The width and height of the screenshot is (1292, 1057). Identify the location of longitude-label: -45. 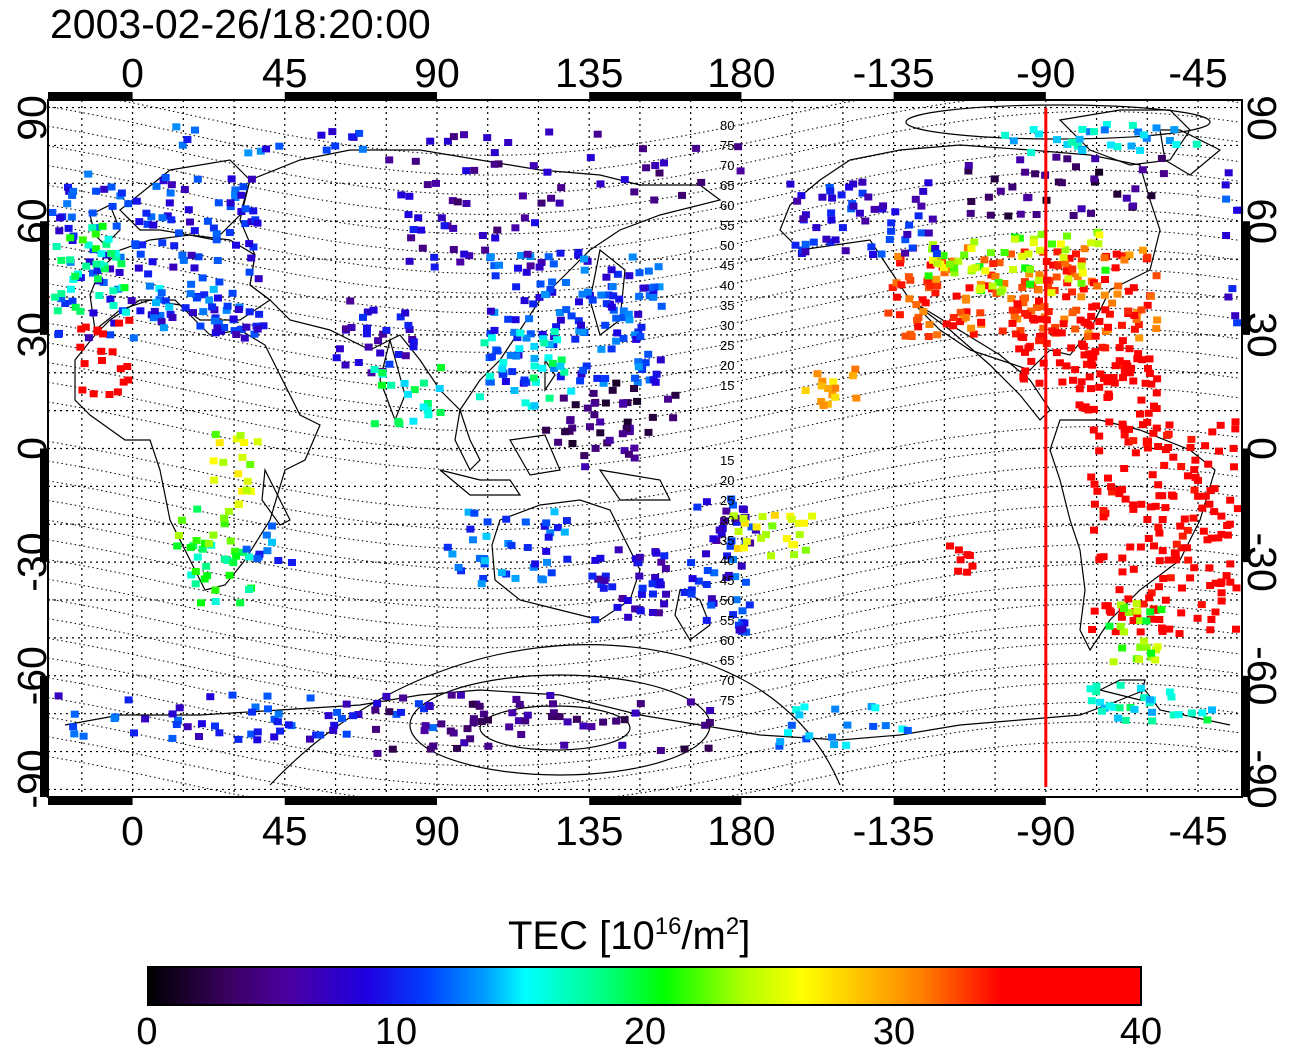
(1197, 831).